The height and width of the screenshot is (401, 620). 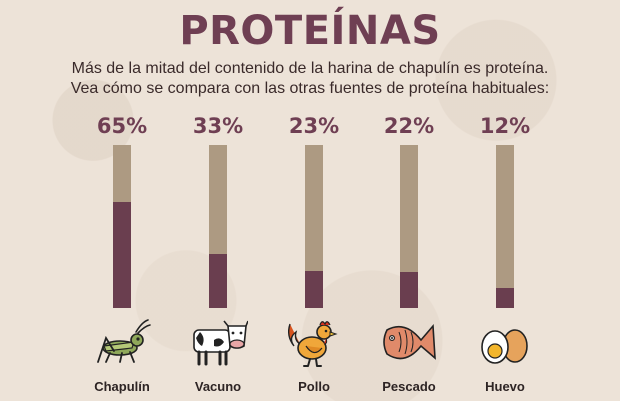 I want to click on bar-pollo, so click(x=314, y=289).